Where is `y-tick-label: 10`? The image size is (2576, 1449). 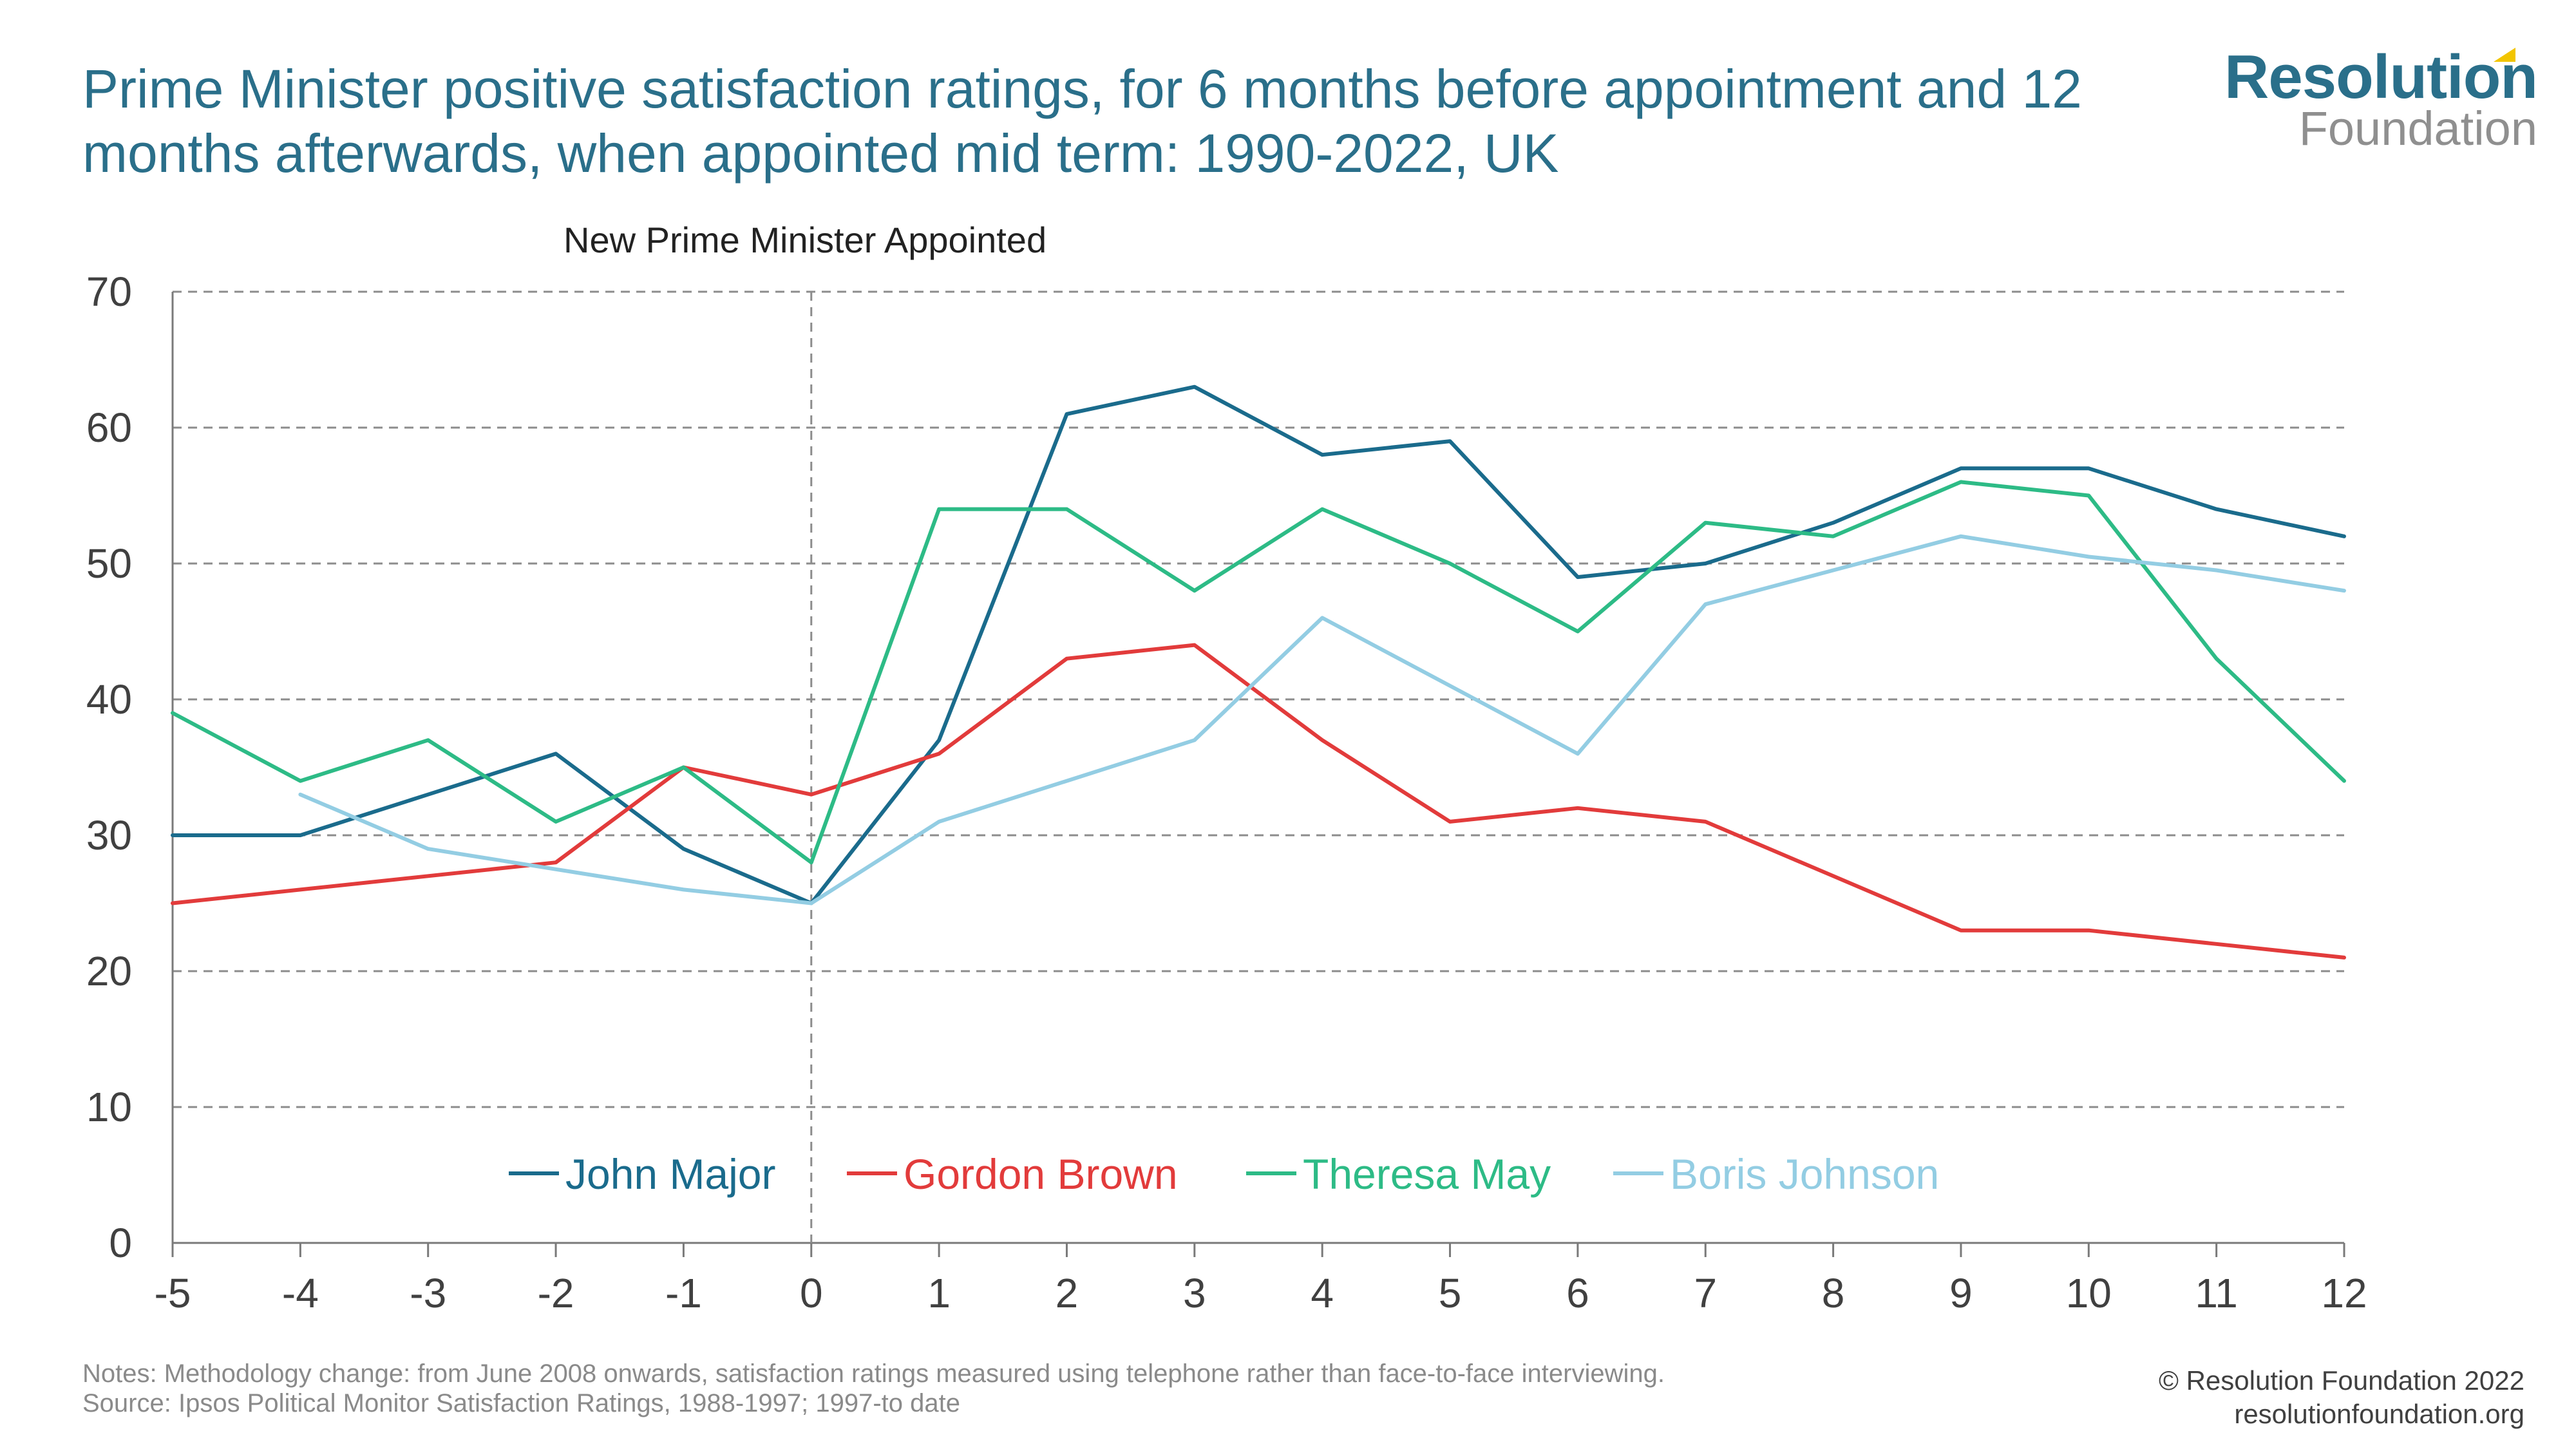
y-tick-label: 10 is located at coordinates (109, 1107).